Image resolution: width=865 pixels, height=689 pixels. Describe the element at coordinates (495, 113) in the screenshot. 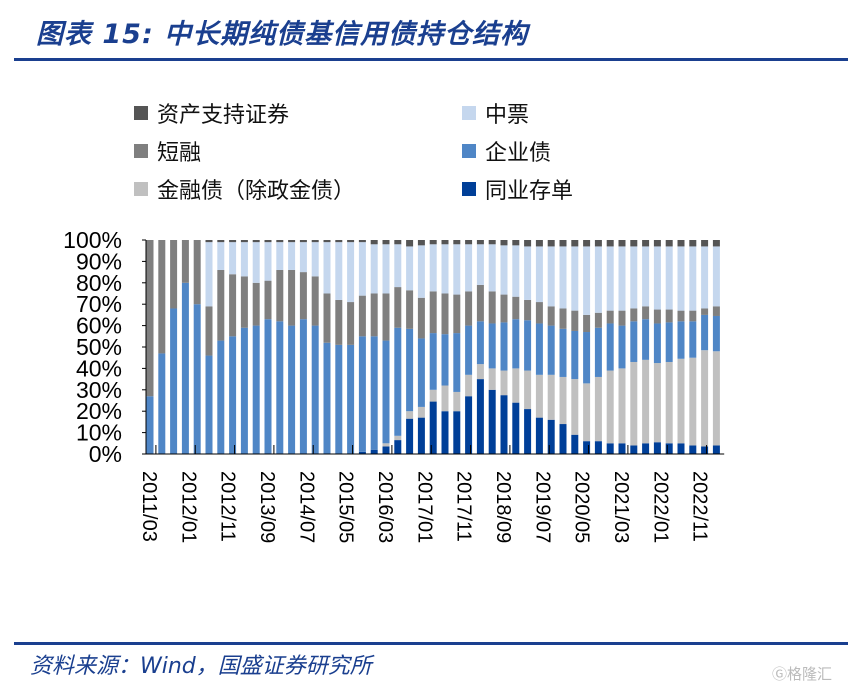

I see `legend-item: 中票` at that location.